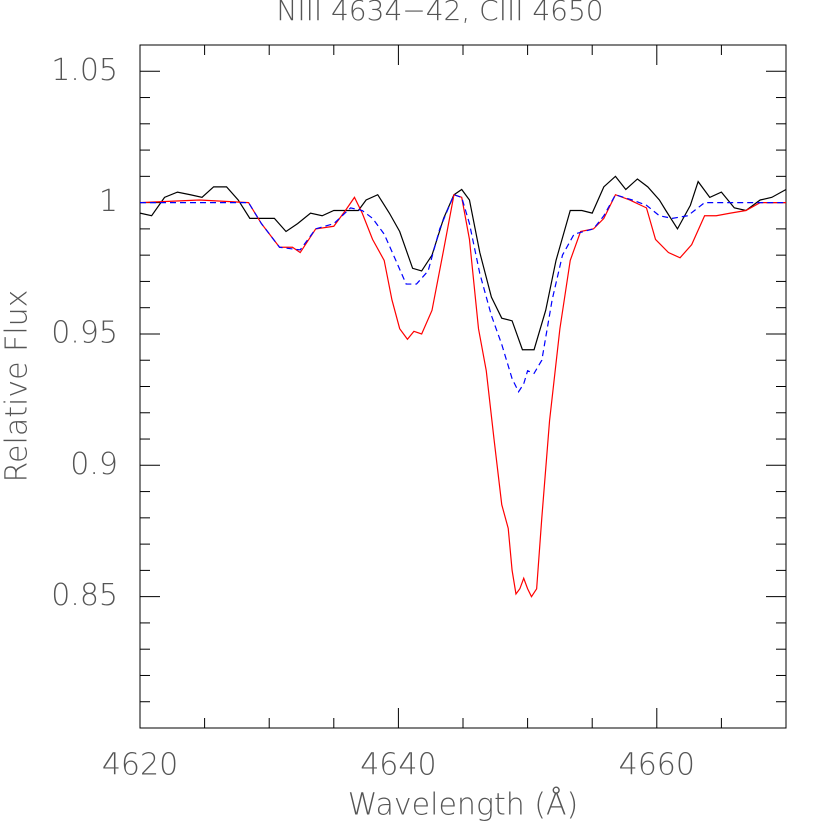  Describe the element at coordinates (94, 464) in the screenshot. I see `y-tick-label: 0.9` at that location.